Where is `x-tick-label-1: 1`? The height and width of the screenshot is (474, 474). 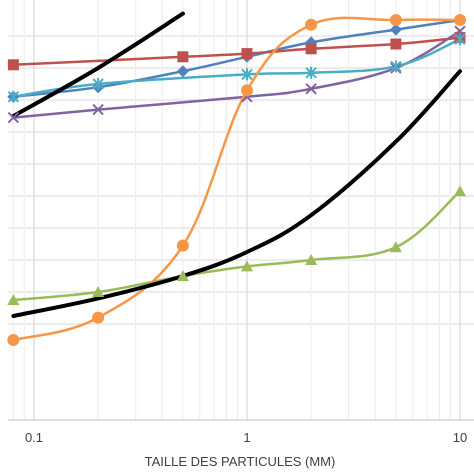
x-tick-label-1: 1 is located at coordinates (246, 437).